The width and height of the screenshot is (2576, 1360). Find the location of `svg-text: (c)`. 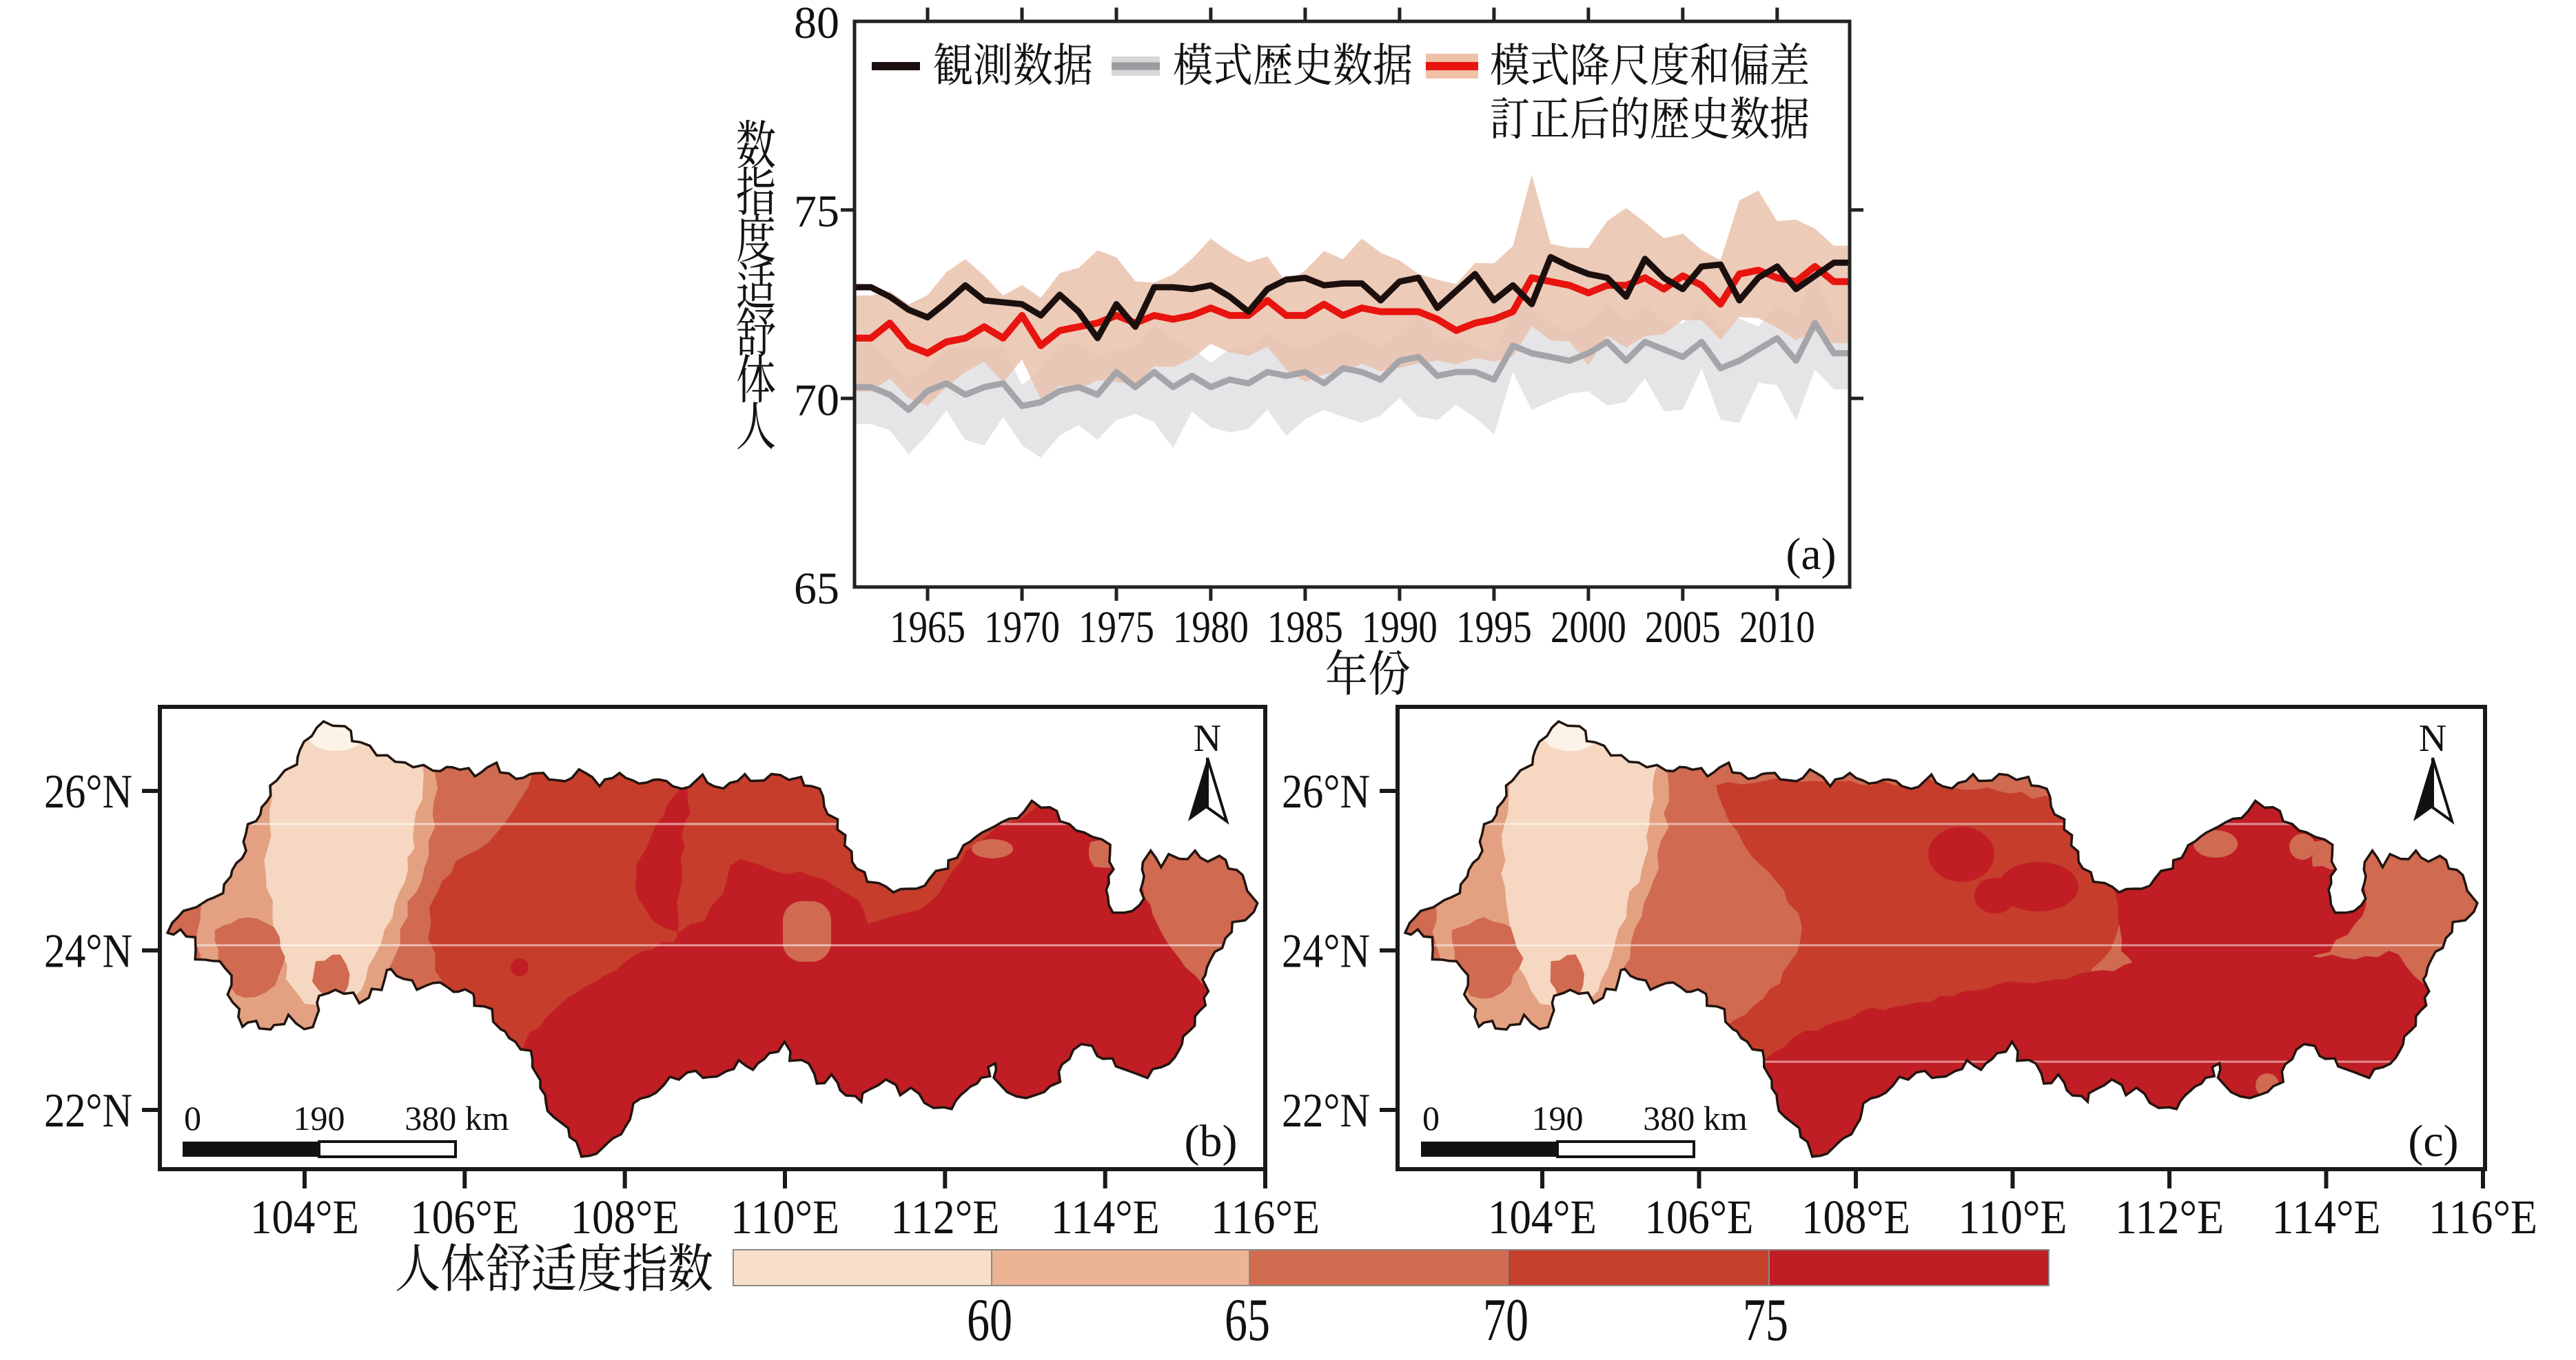

svg-text: (c) is located at coordinates (2433, 1141).